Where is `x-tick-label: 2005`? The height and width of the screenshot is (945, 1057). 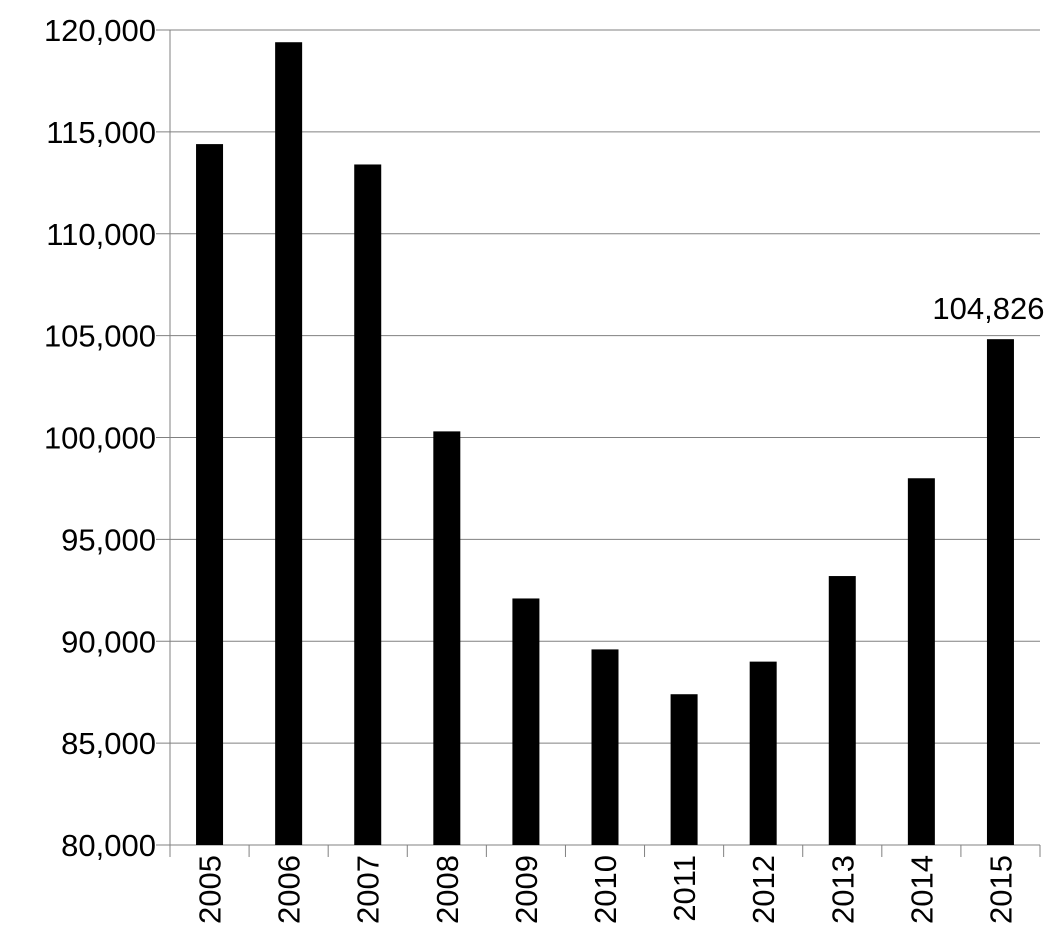 x-tick-label: 2005 is located at coordinates (210, 889).